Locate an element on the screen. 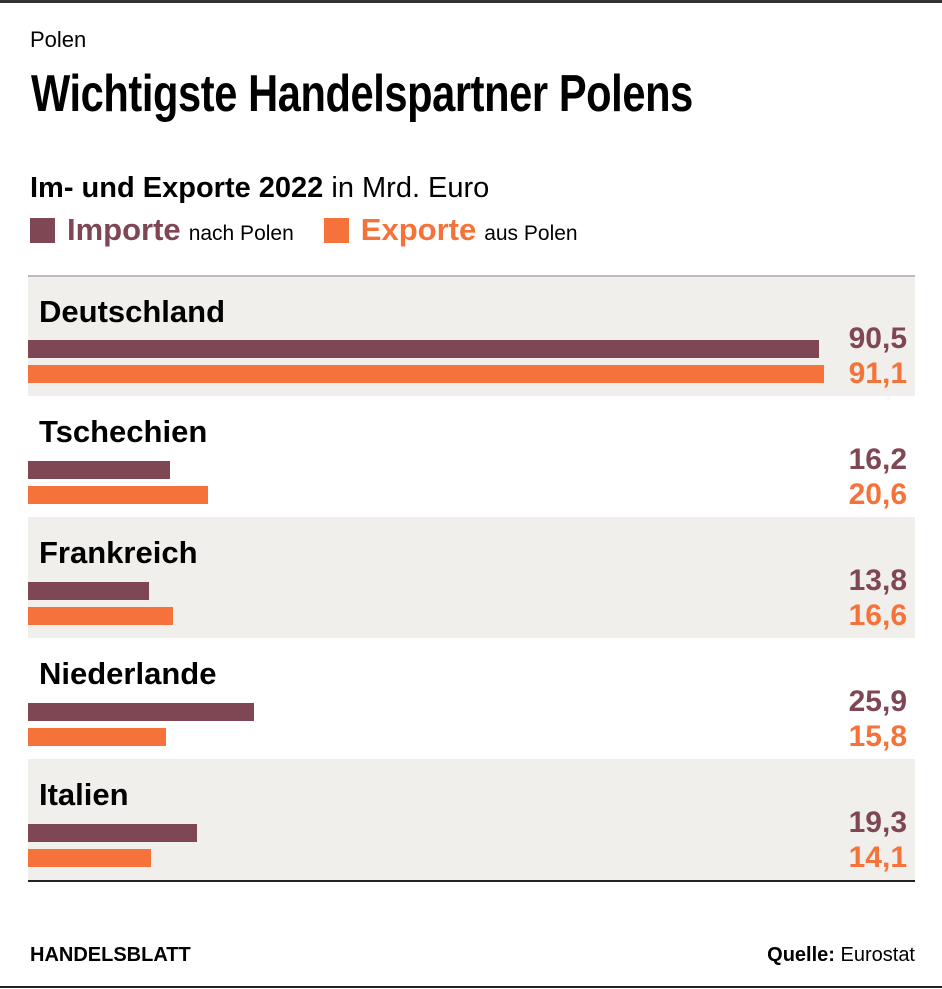  subtitle-bold: Im- und Exporte 2022 is located at coordinates (177, 188).